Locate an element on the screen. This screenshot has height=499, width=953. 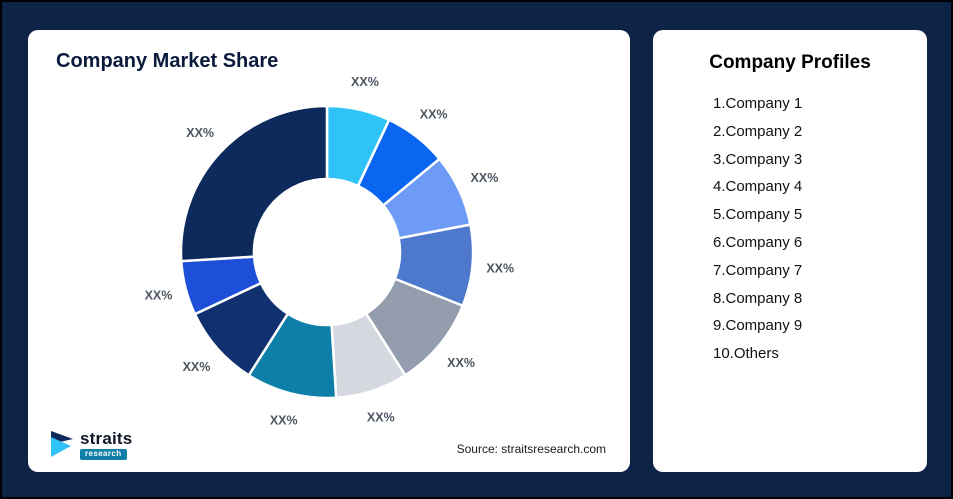
list-item: 8.Company 8 is located at coordinates (758, 298).